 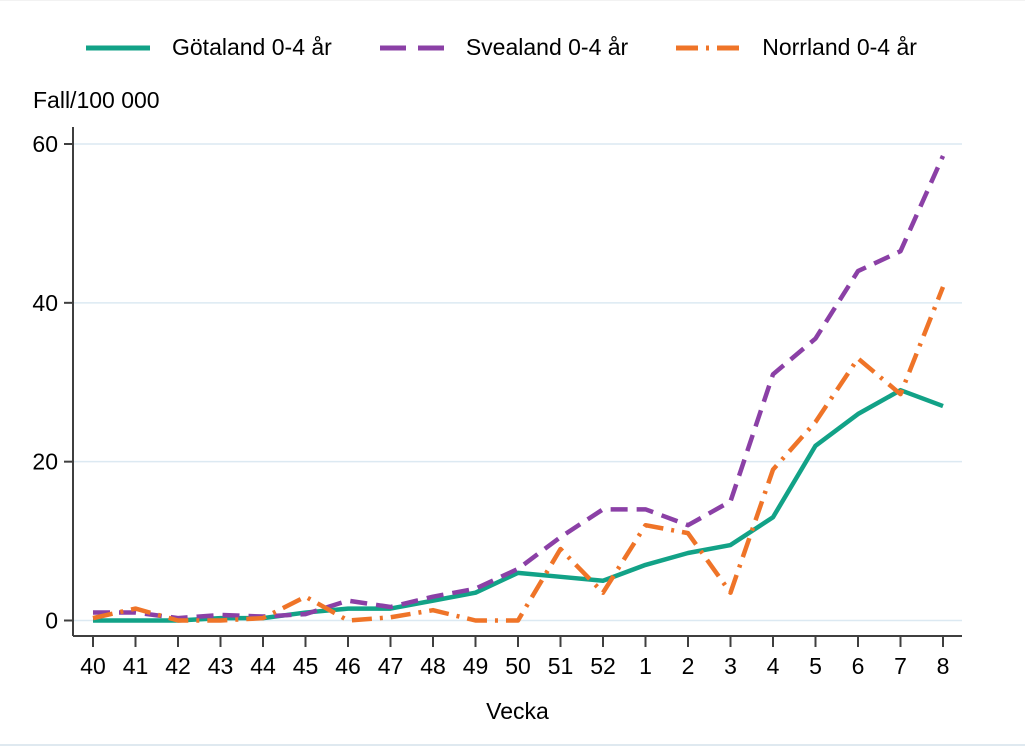 What do you see at coordinates (136, 666) in the screenshot?
I see `x-tick-label: 41` at bounding box center [136, 666].